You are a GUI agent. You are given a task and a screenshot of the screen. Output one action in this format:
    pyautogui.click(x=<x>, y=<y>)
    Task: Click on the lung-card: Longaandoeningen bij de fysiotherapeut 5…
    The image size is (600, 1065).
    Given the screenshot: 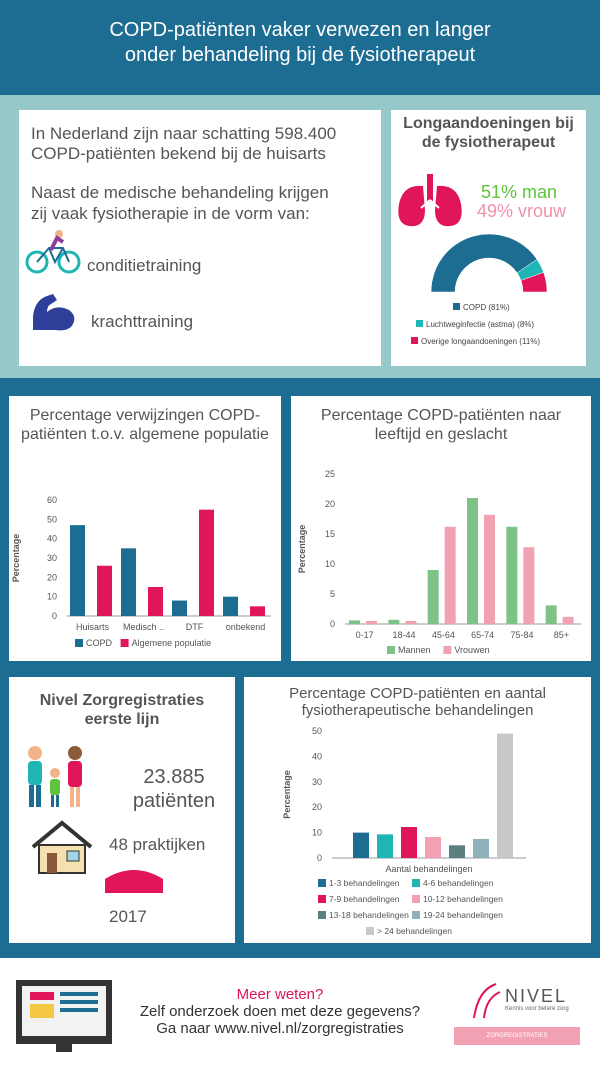 What is the action you would take?
    pyautogui.click(x=488, y=238)
    